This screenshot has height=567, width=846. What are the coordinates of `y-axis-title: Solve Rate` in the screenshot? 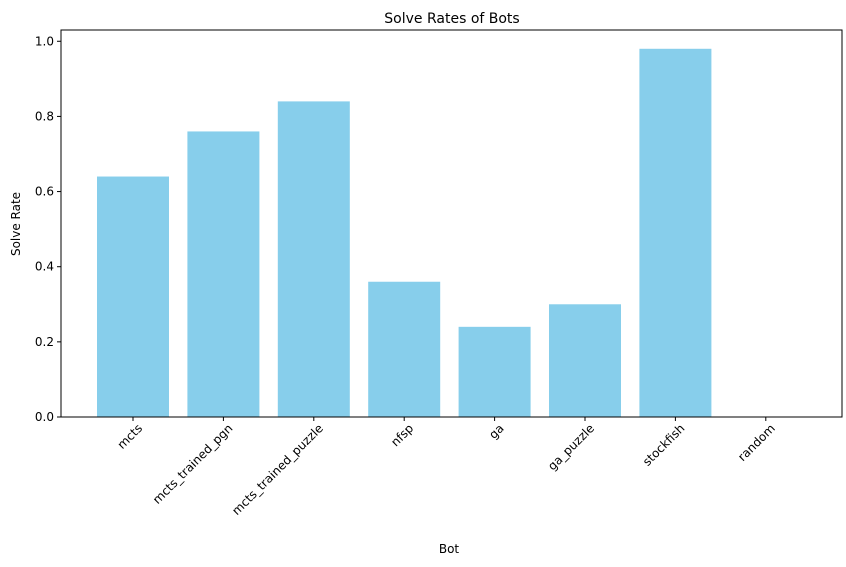 It's located at (16, 224).